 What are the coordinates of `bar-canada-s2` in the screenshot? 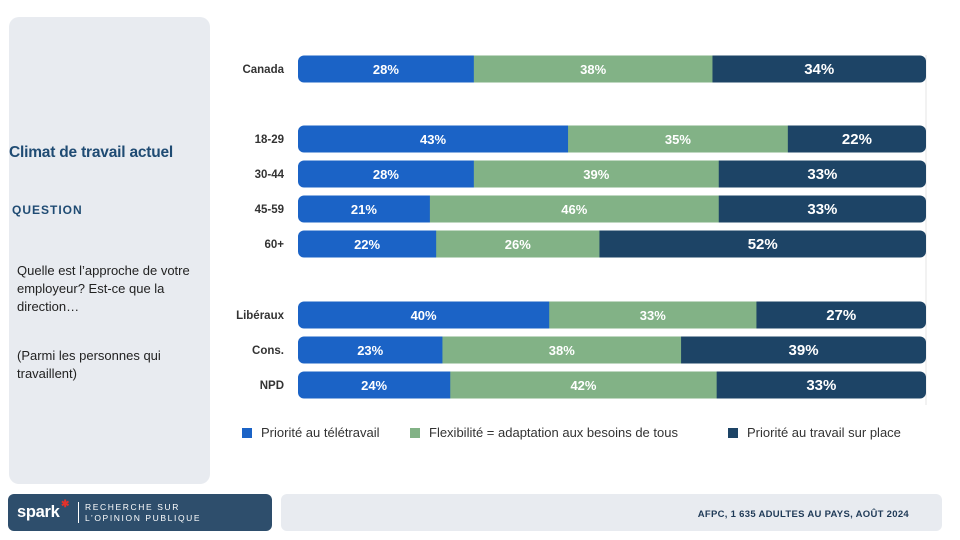 It's located at (593, 69).